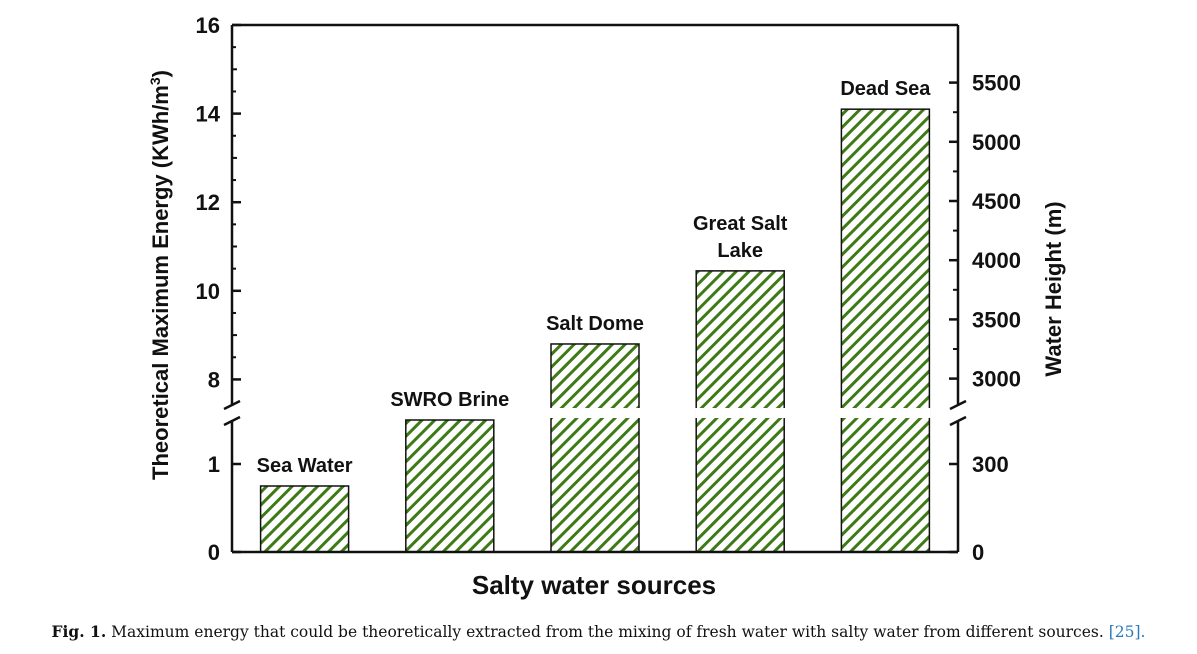 The height and width of the screenshot is (654, 1197). What do you see at coordinates (208, 114) in the screenshot?
I see `y-tick-label: 14` at bounding box center [208, 114].